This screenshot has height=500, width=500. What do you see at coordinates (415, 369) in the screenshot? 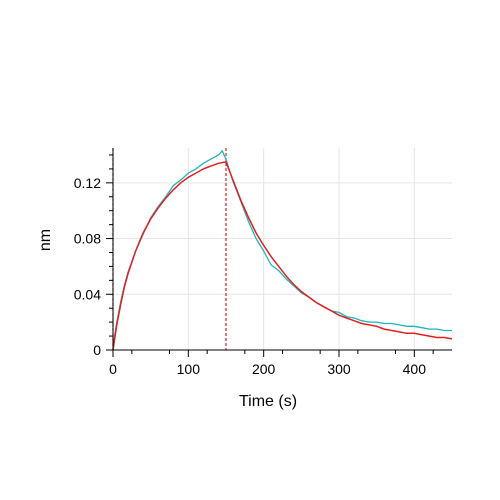
I see `x-tick-label: 400` at bounding box center [415, 369].